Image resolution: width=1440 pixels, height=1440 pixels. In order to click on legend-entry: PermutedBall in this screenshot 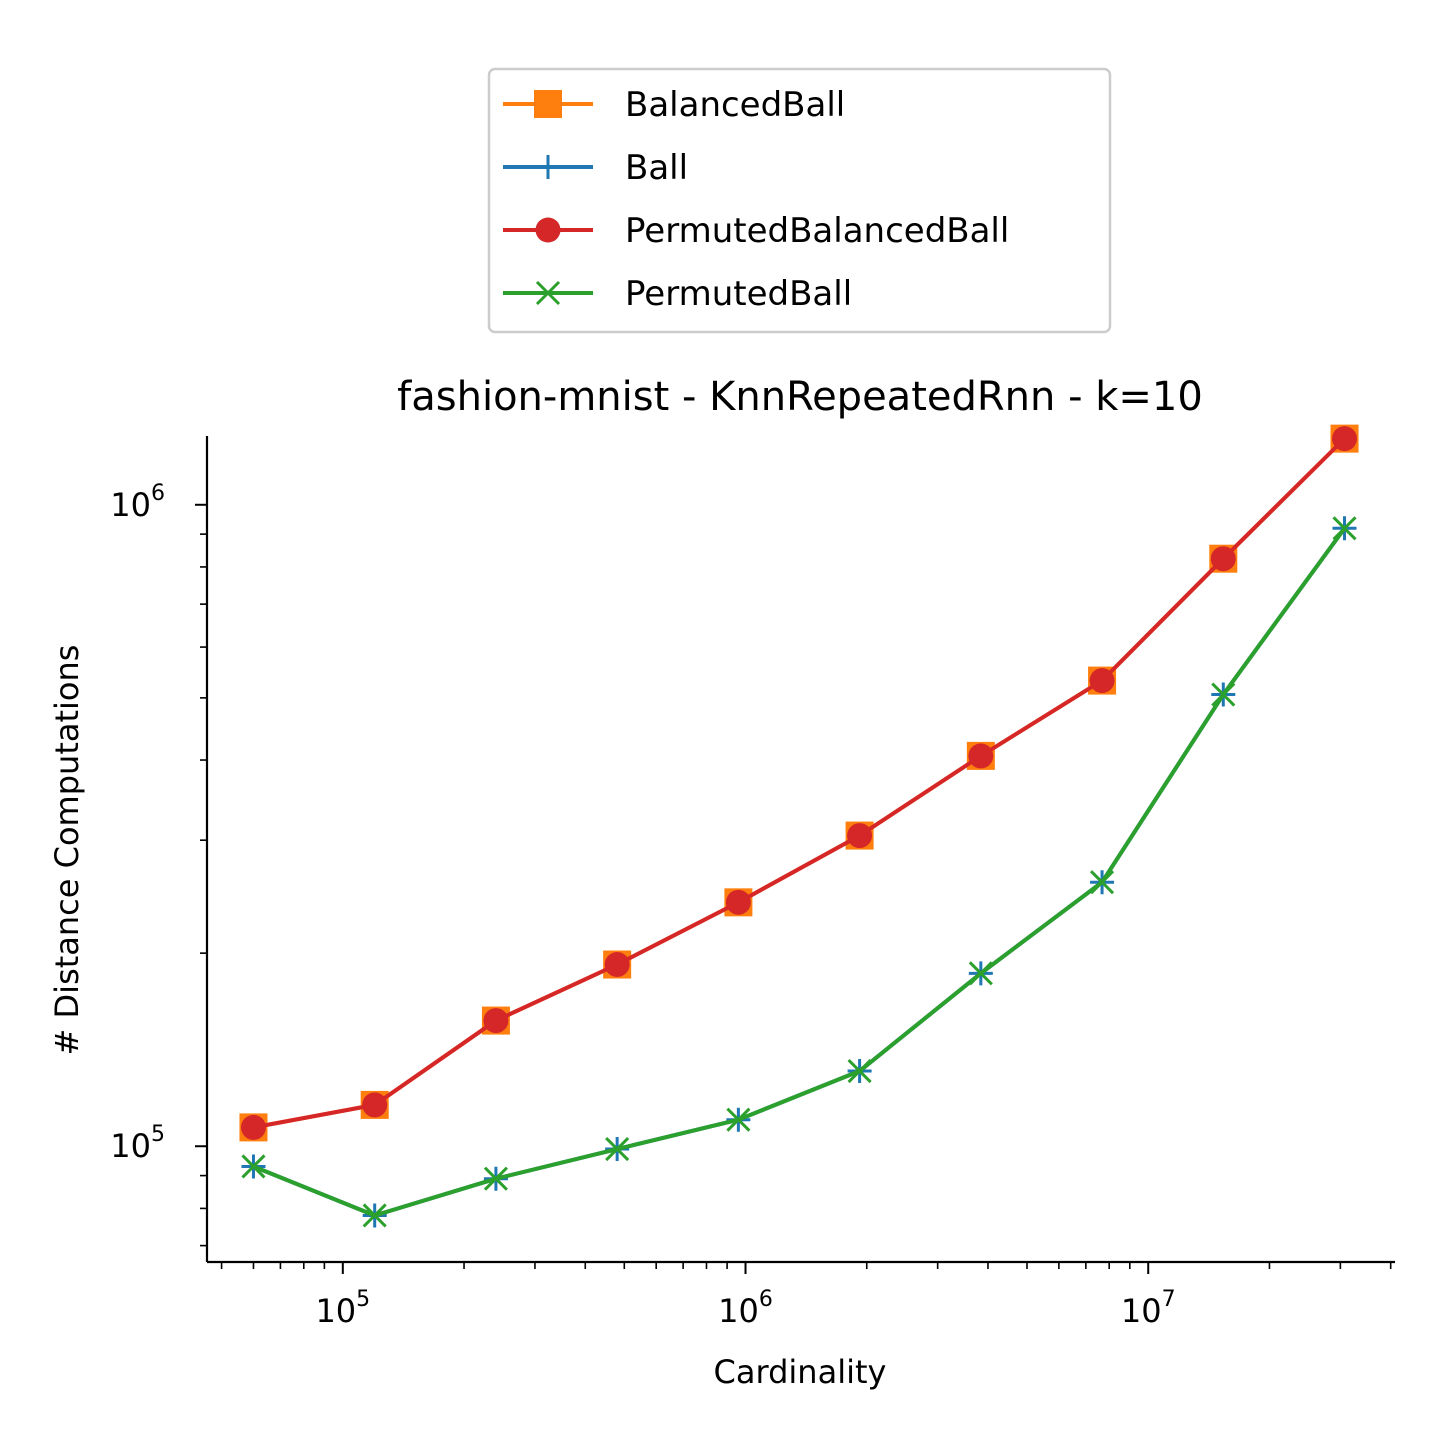, I will do `click(677, 294)`.